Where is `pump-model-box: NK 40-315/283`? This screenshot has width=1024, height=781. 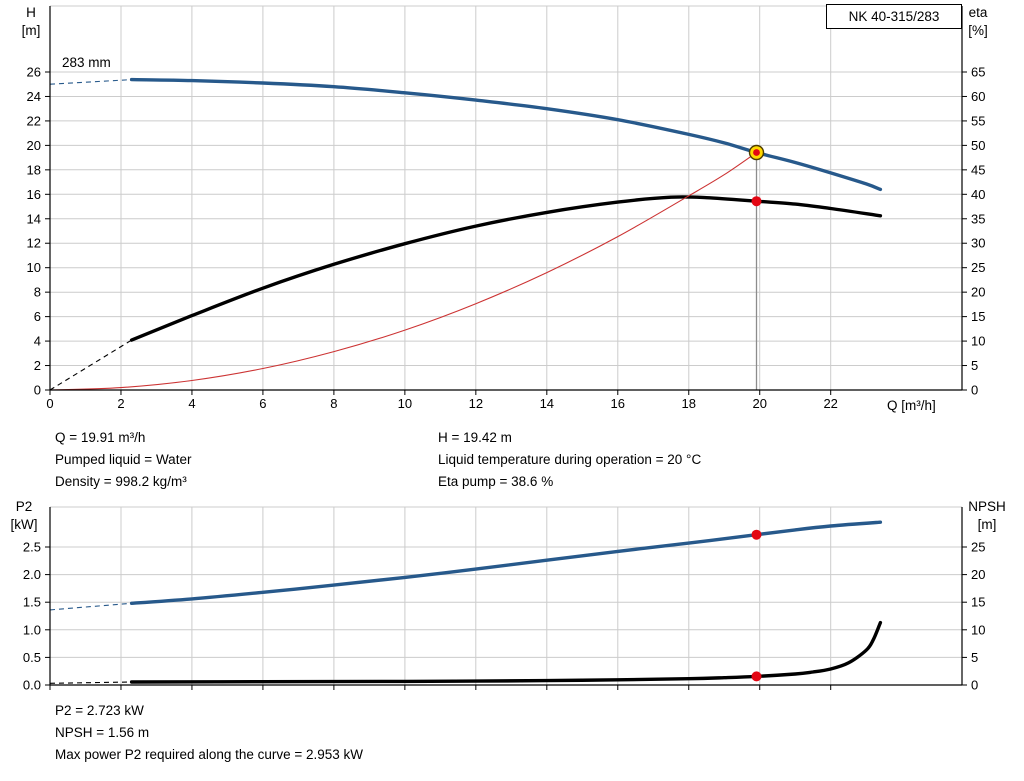
pump-model-box: NK 40-315/283 is located at coordinates (894, 16).